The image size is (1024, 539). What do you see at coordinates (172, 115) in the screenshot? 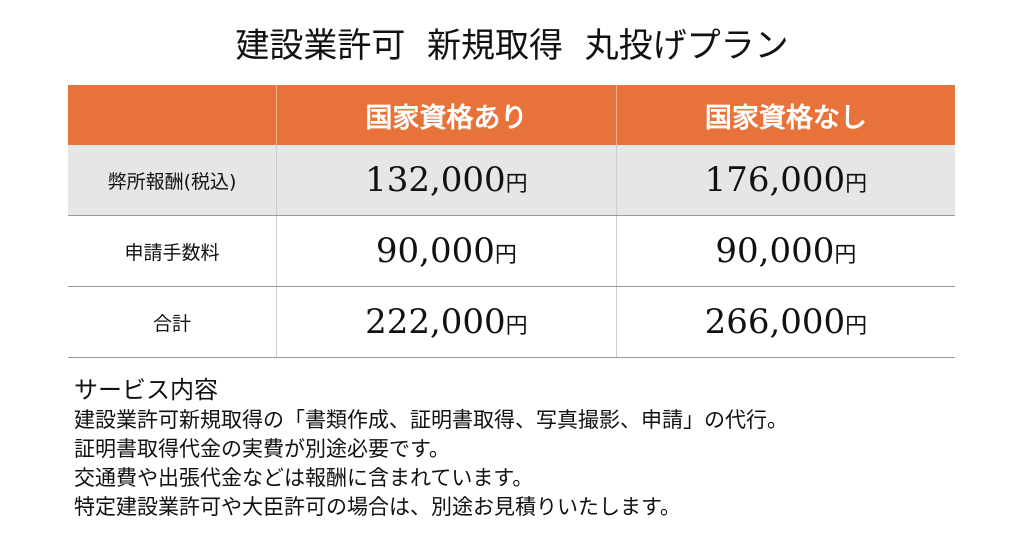
I see `corner-cell` at bounding box center [172, 115].